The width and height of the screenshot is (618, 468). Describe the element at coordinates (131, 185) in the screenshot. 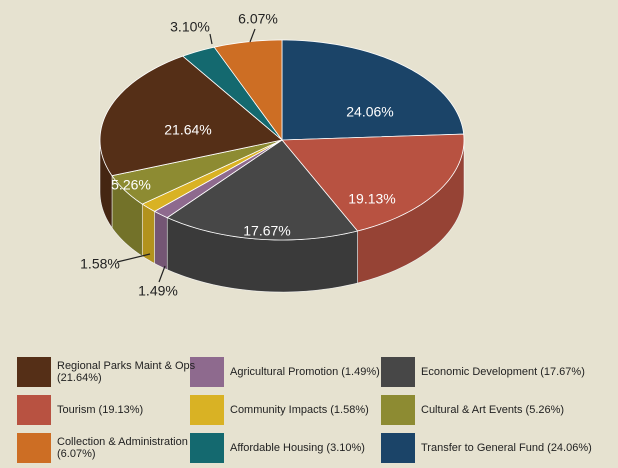

I see `data-label: 5.26%` at that location.